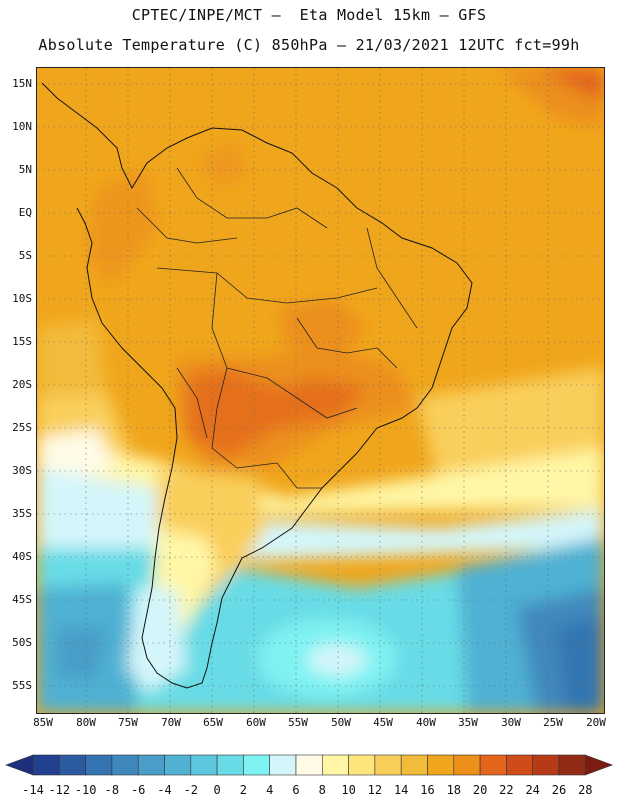  I want to click on colorbar-label: 18, so click(454, 790).